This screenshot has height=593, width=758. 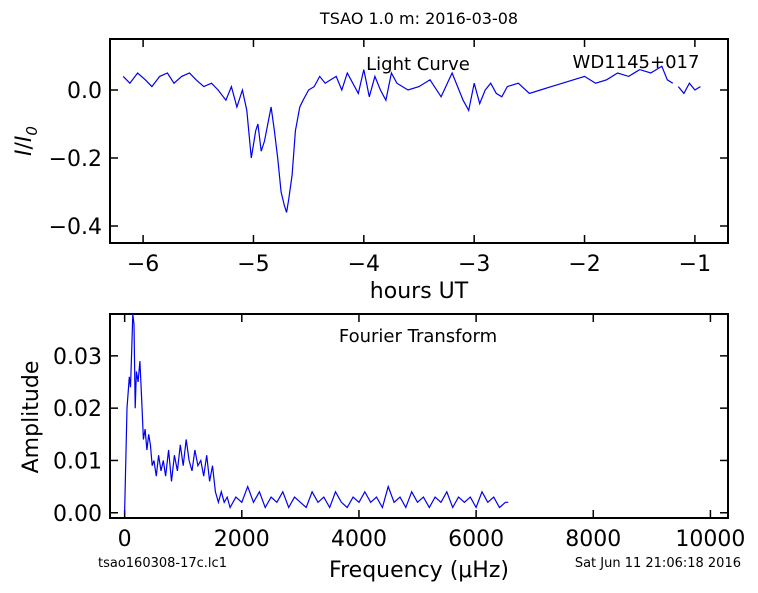 What do you see at coordinates (418, 18) in the screenshot?
I see `figure-title: TSAO 1.0 m: 2016-03-08` at bounding box center [418, 18].